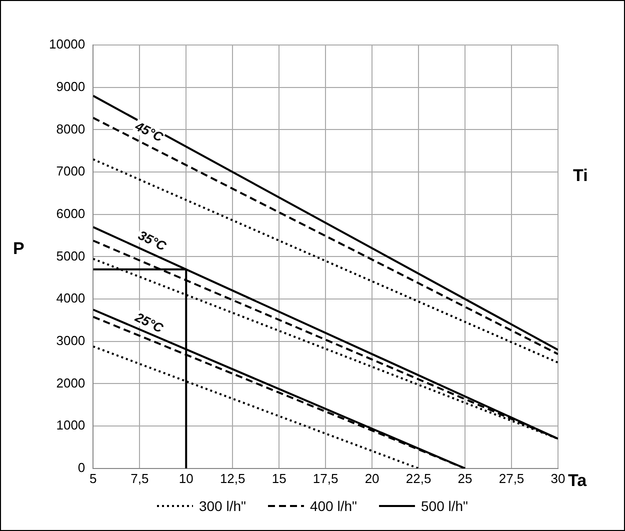  I want to click on legend-label: 400 l/h", so click(333, 506).